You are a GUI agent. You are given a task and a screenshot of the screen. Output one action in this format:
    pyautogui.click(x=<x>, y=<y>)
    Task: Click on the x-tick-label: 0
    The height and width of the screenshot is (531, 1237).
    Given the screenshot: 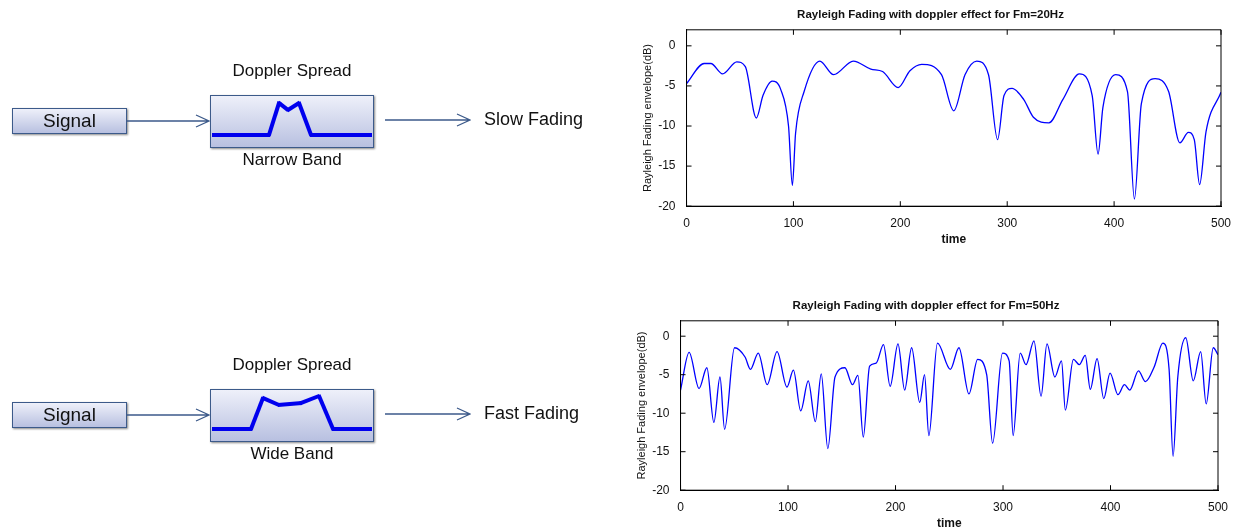 What is the action you would take?
    pyautogui.click(x=687, y=222)
    